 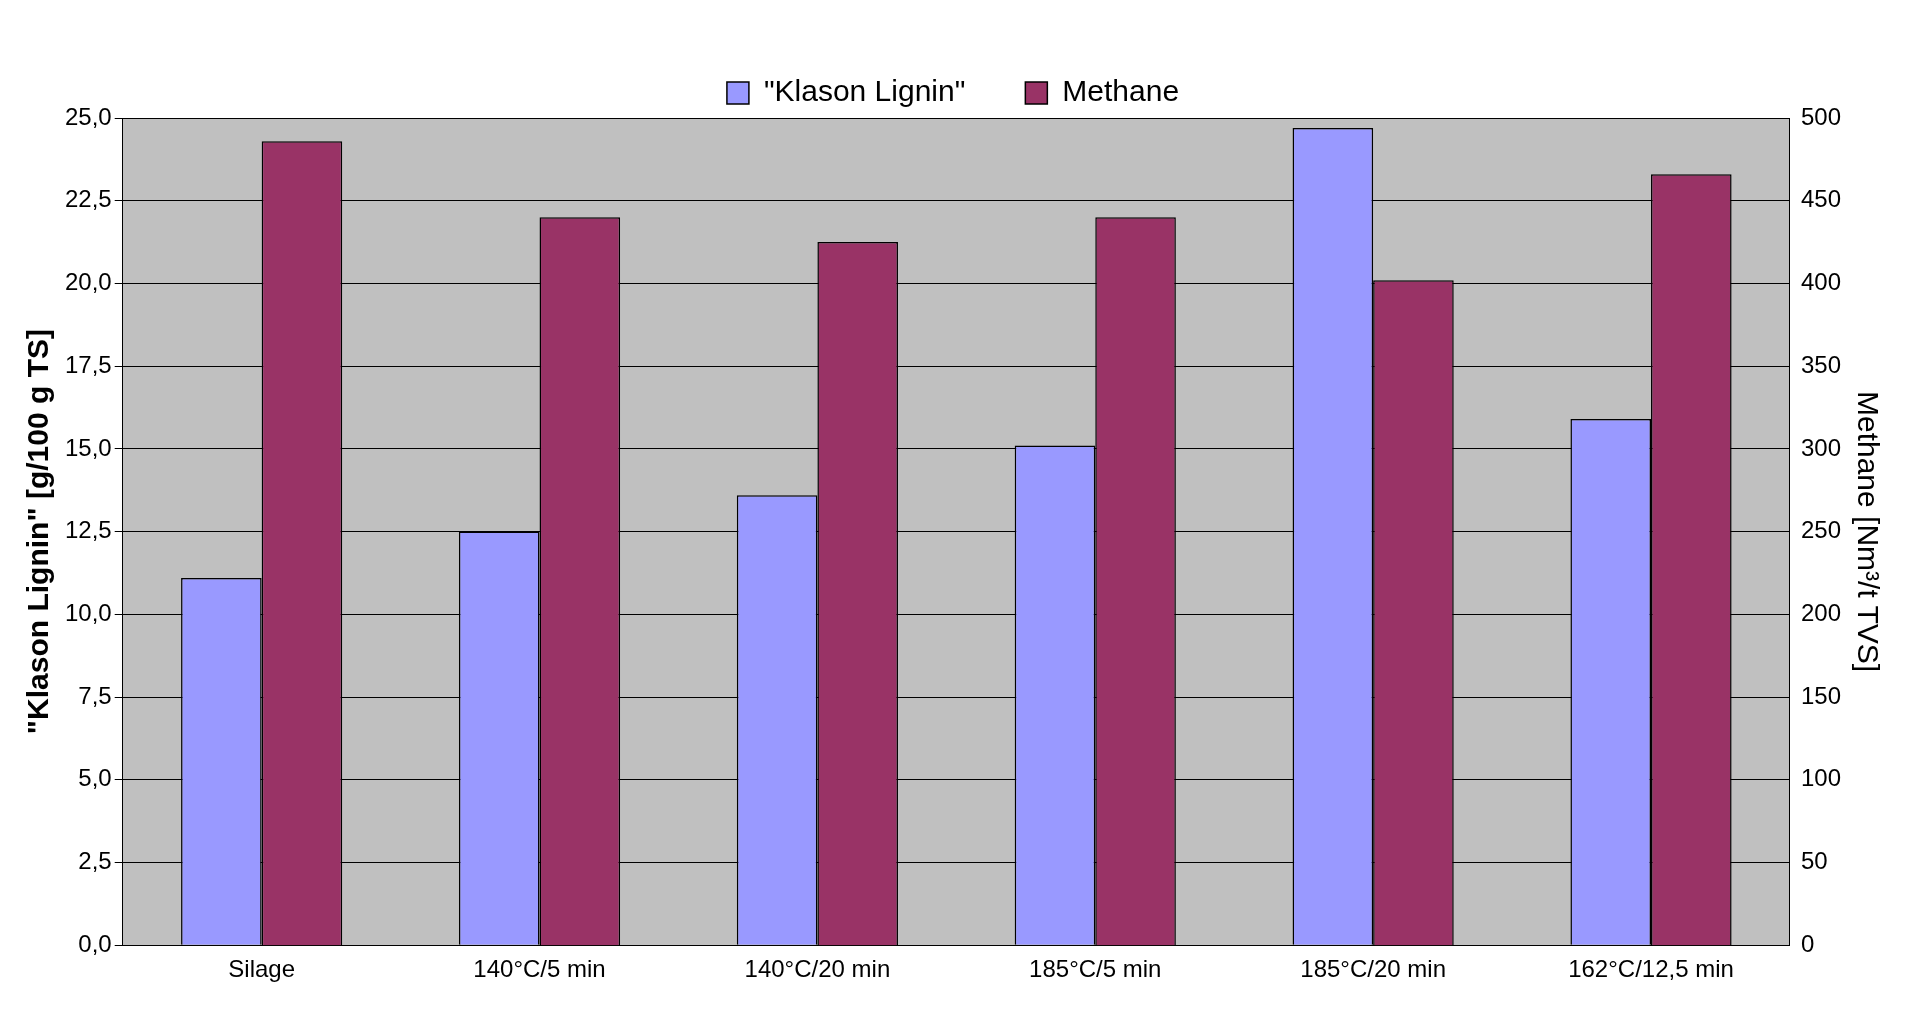 What do you see at coordinates (1820, 530) in the screenshot?
I see `y2-tick-label: 250` at bounding box center [1820, 530].